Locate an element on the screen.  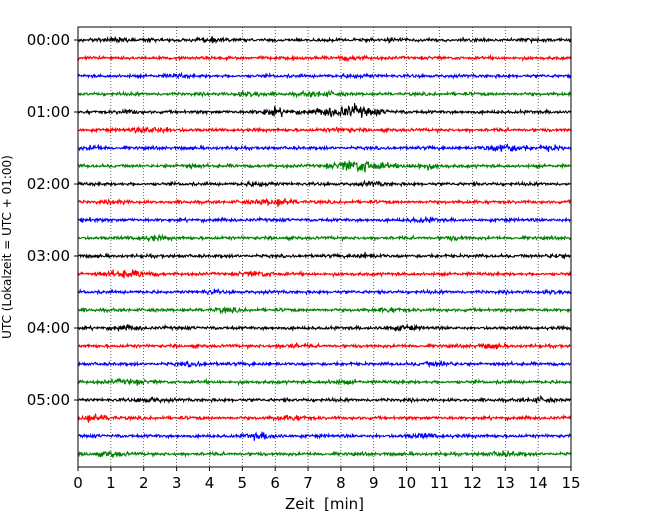
x-tick-label: 11 is located at coordinates (439, 483).